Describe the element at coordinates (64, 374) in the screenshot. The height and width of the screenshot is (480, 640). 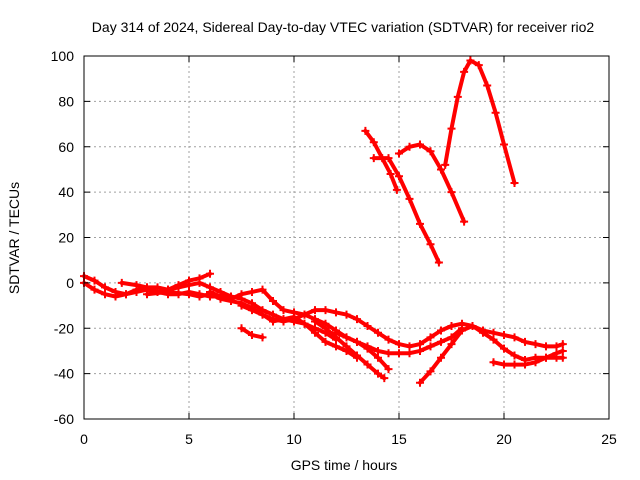
I see `y-tick-label: -40` at that location.